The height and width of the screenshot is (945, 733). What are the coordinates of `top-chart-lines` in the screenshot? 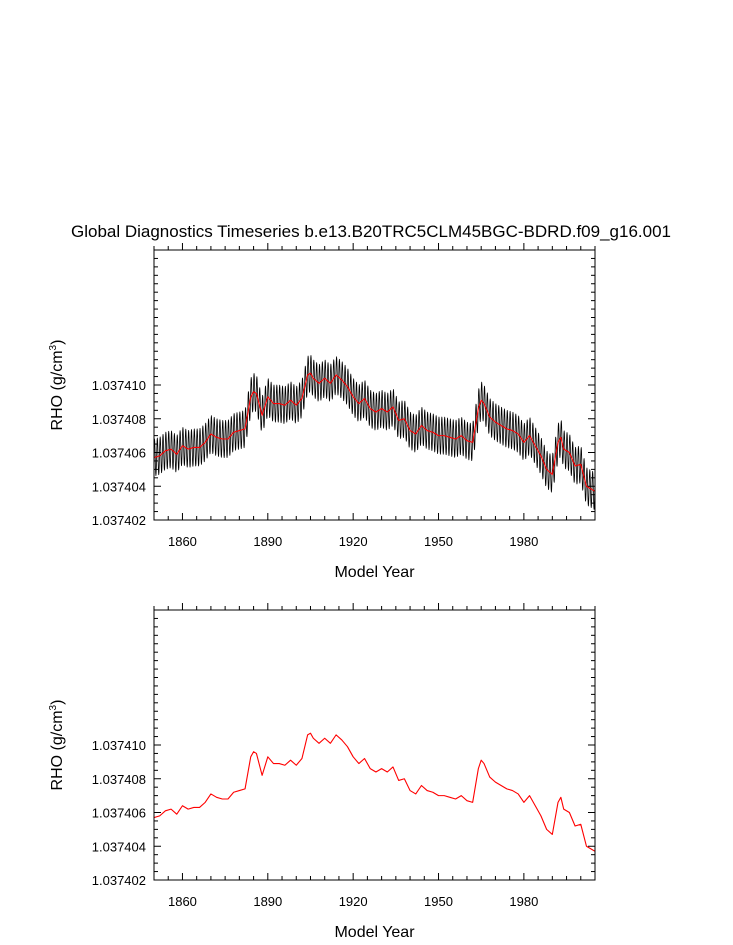 It's located at (374, 432).